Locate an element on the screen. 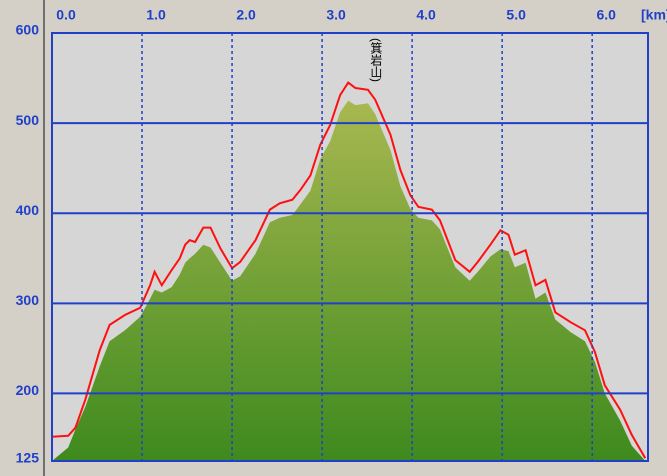 The height and width of the screenshot is (476, 667). y-tick-label: 300 is located at coordinates (28, 300).